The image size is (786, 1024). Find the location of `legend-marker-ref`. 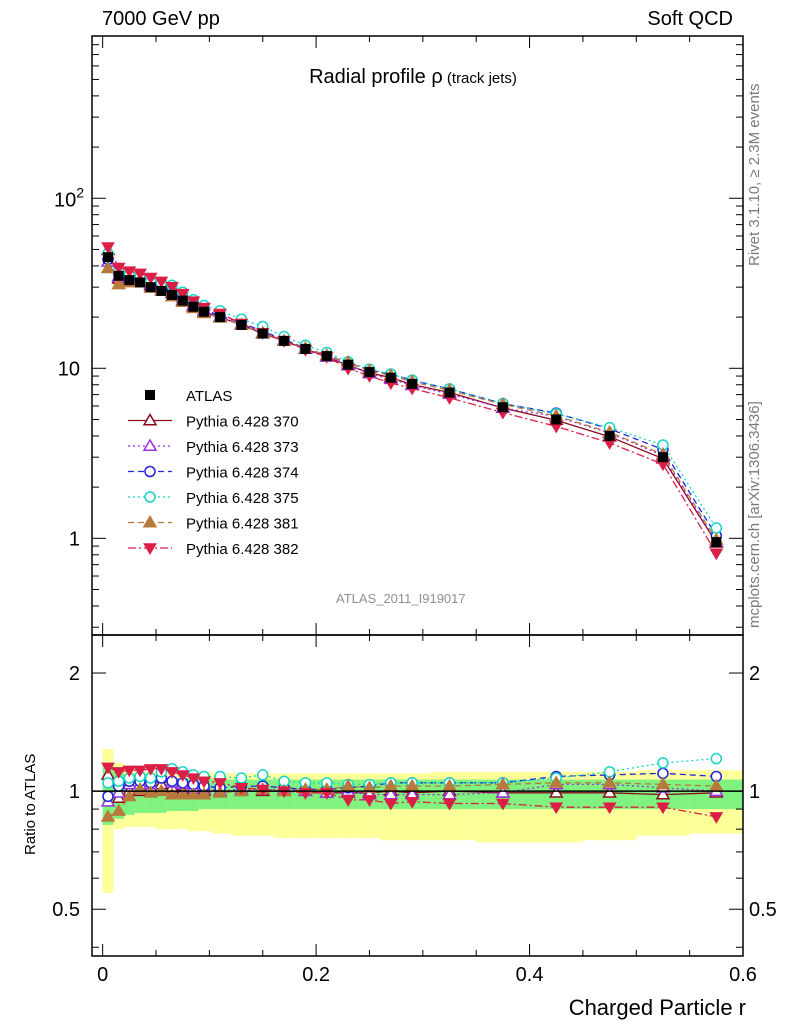

legend-marker-ref is located at coordinates (150, 395).